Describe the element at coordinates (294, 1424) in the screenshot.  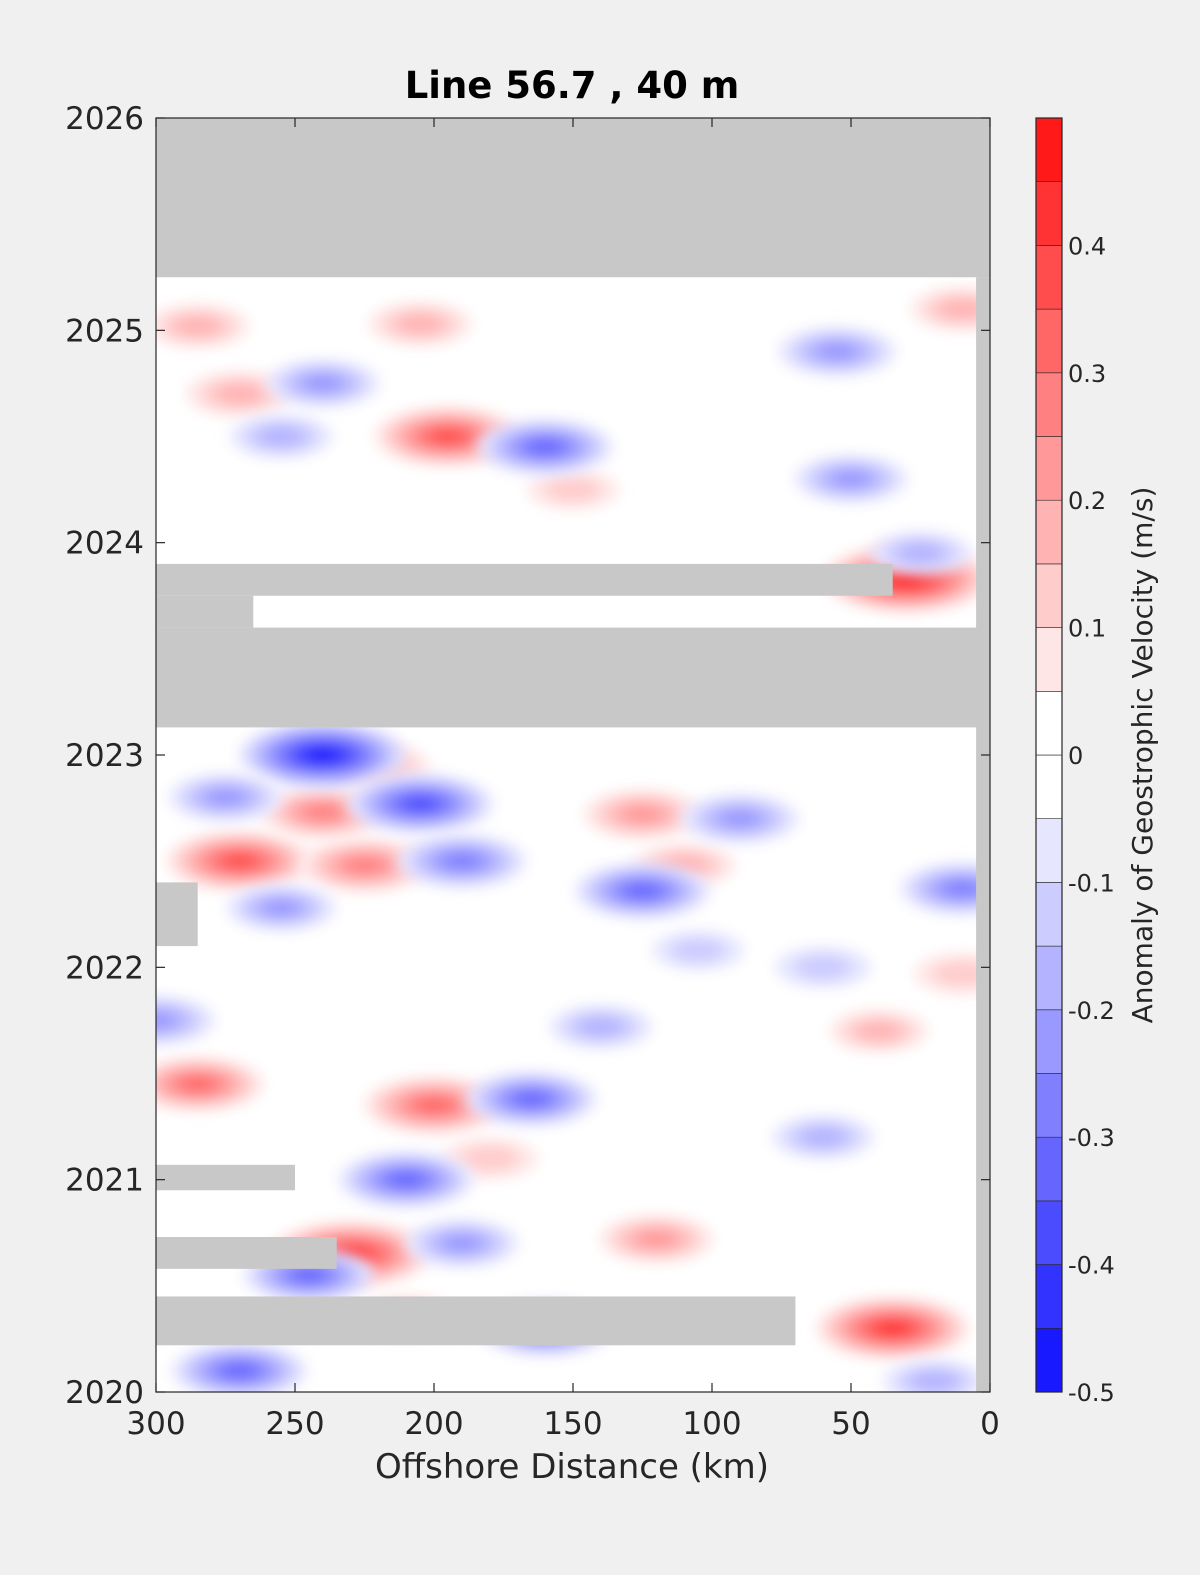
I see `x-tick-label: 250` at that location.